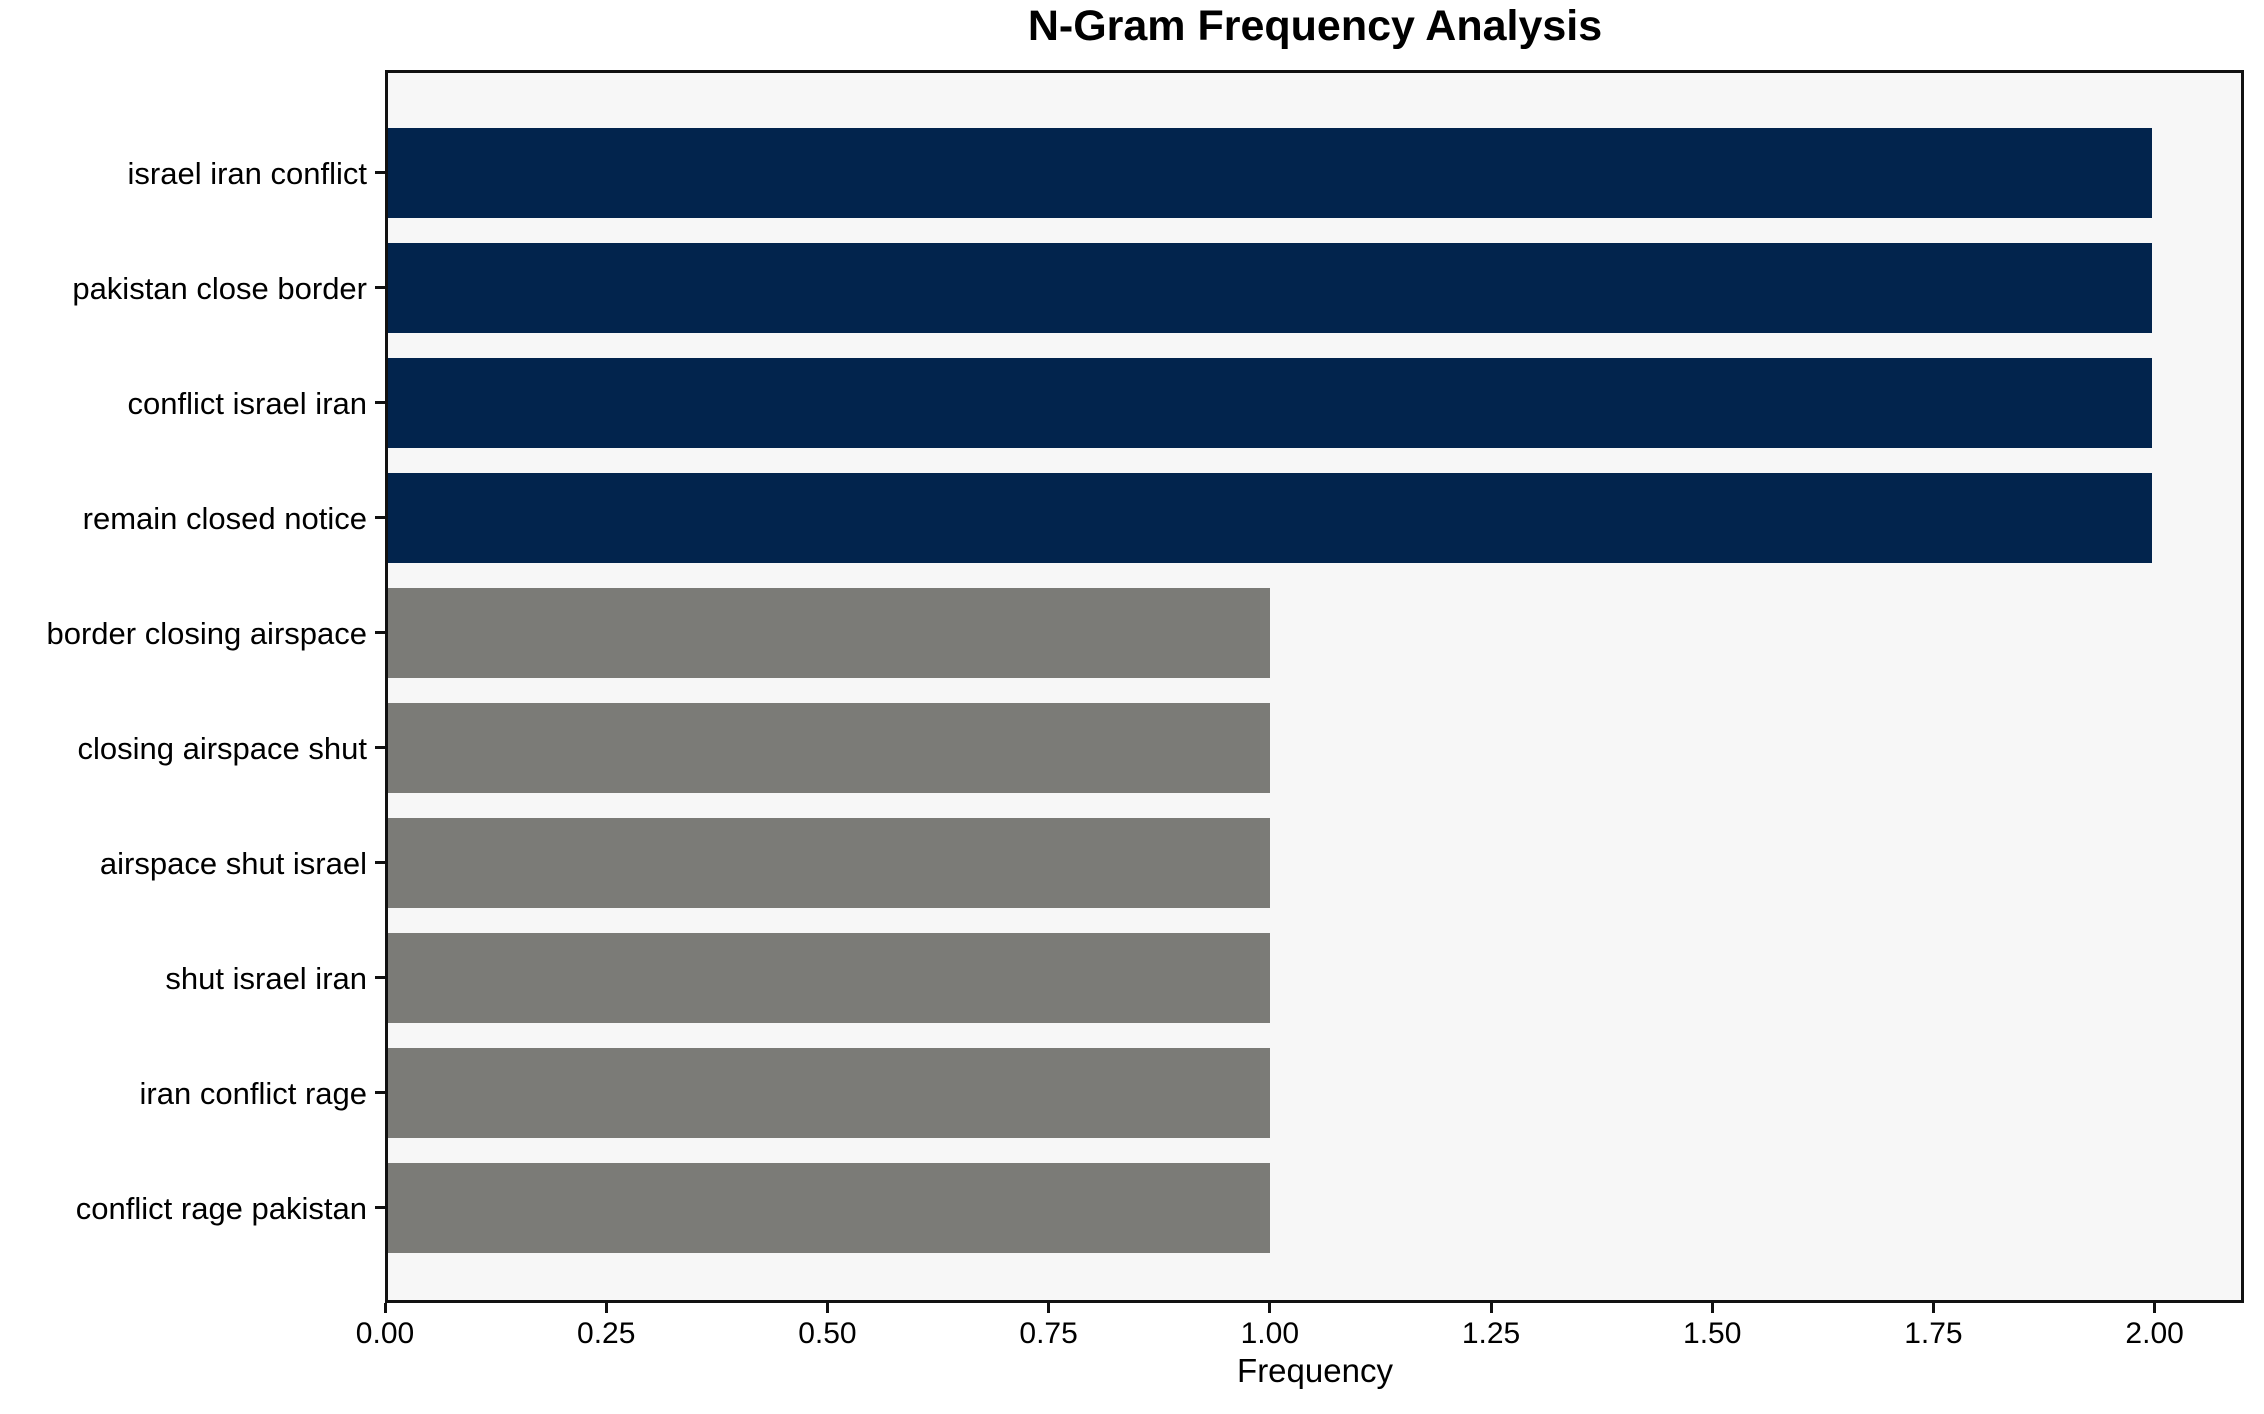  I want to click on x-tick-label: 2.00, so click(2154, 1333).